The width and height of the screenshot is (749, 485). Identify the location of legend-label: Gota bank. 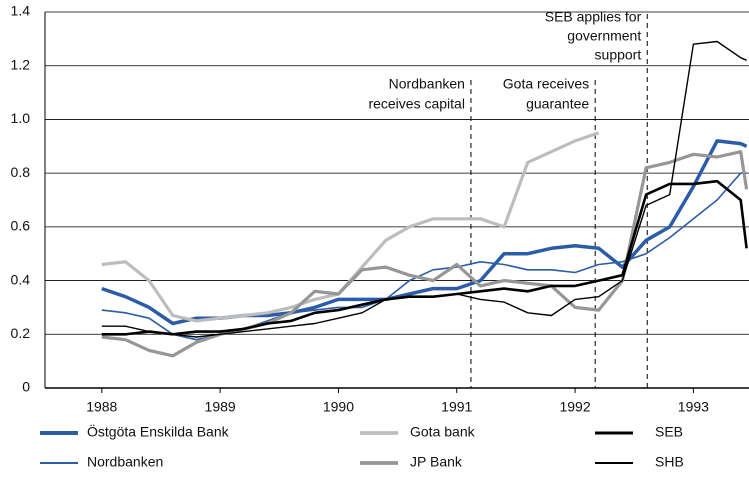
(443, 432).